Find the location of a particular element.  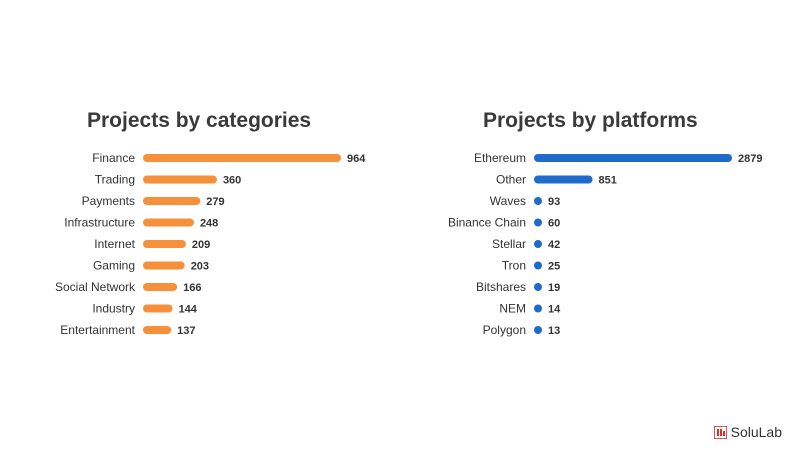

value-label: 60 is located at coordinates (554, 224).